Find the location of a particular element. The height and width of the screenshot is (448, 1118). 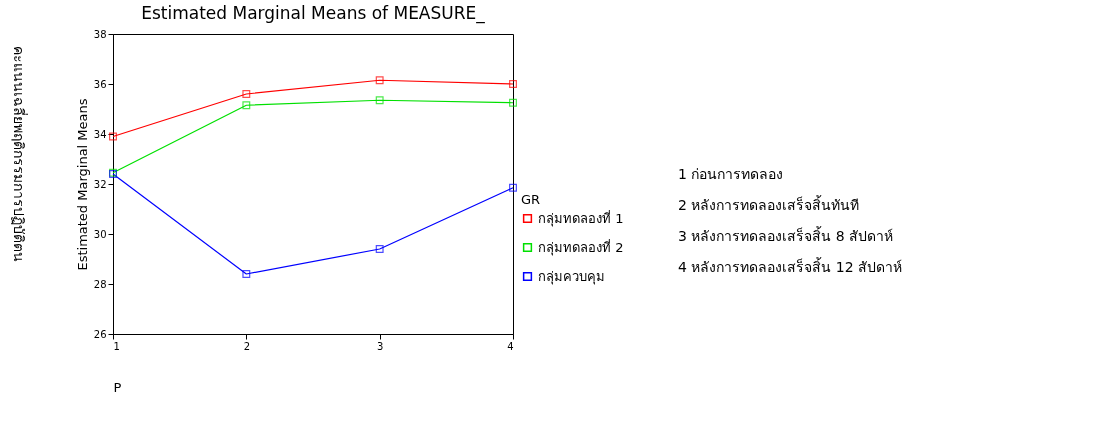

y-tick-label: 34 is located at coordinates (100, 134).